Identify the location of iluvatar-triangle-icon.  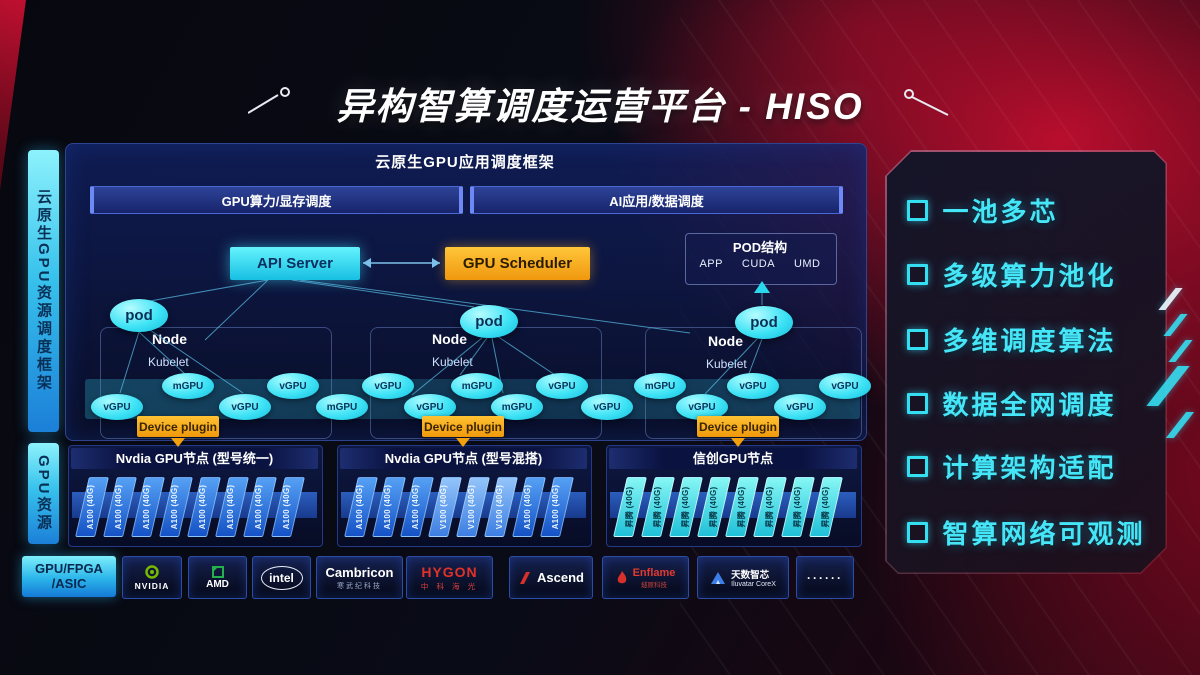
(718, 577).